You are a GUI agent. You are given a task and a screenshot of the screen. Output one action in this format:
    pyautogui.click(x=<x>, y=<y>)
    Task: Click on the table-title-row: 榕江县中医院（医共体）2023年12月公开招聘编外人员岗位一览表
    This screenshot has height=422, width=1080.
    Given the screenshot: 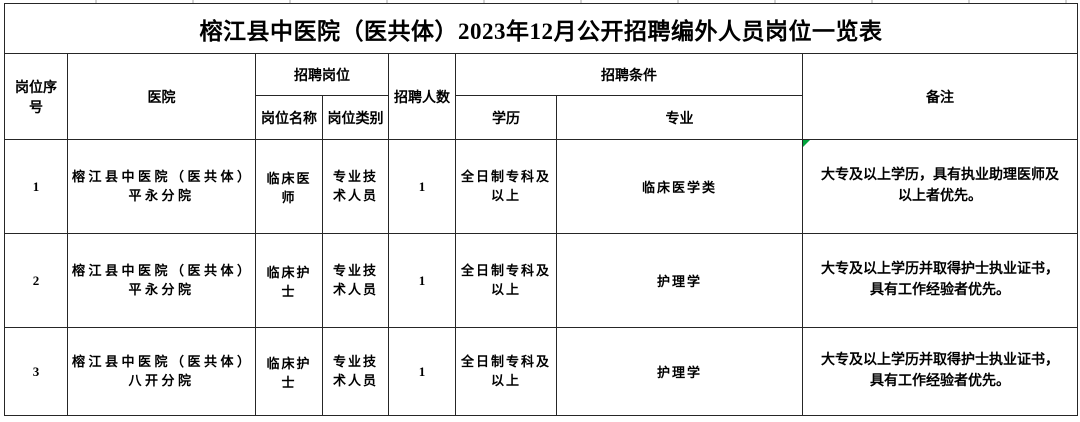 What is the action you would take?
    pyautogui.click(x=541, y=28)
    